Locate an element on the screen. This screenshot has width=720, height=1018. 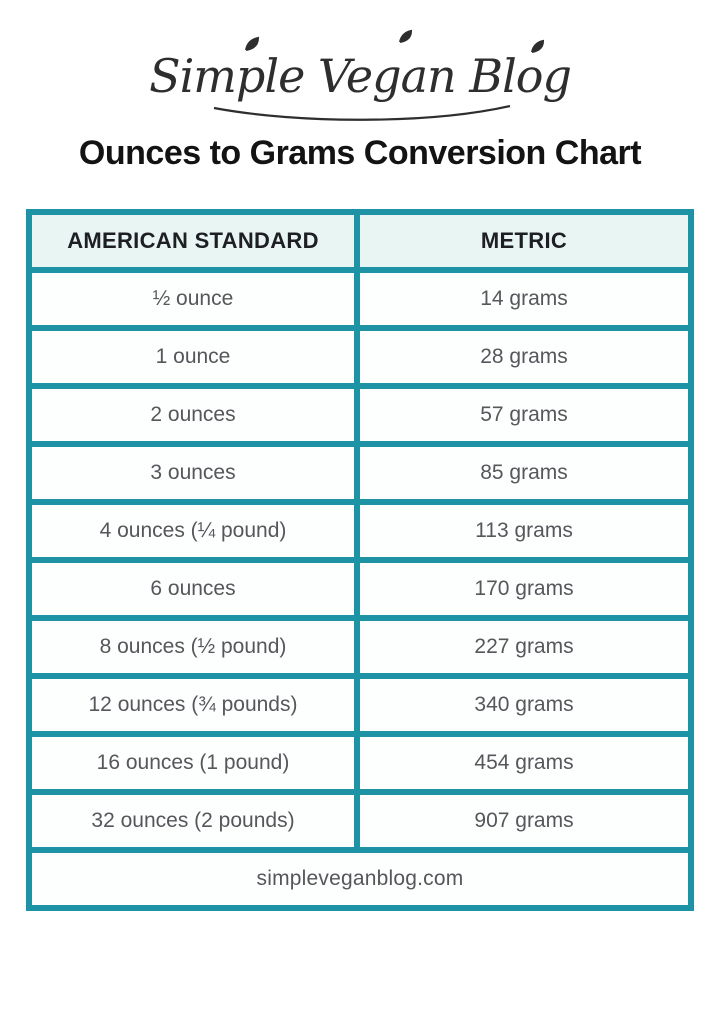
table-header: AMERICAN STANDARD METRIC is located at coordinates (360, 241).